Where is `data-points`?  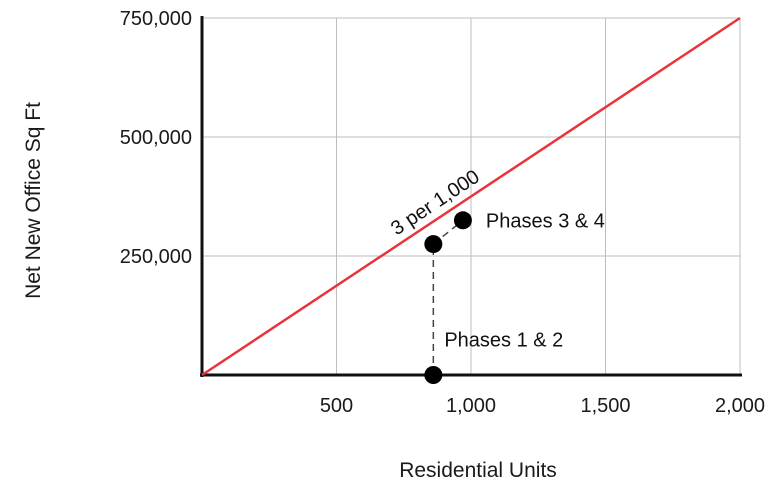
data-points is located at coordinates (448, 297).